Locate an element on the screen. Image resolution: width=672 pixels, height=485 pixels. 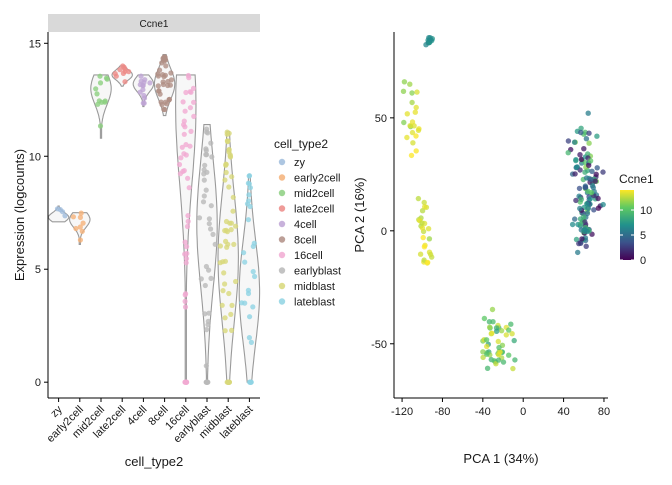
violin-y-ticks: 0 5 10 15 is located at coordinates (38, 213).